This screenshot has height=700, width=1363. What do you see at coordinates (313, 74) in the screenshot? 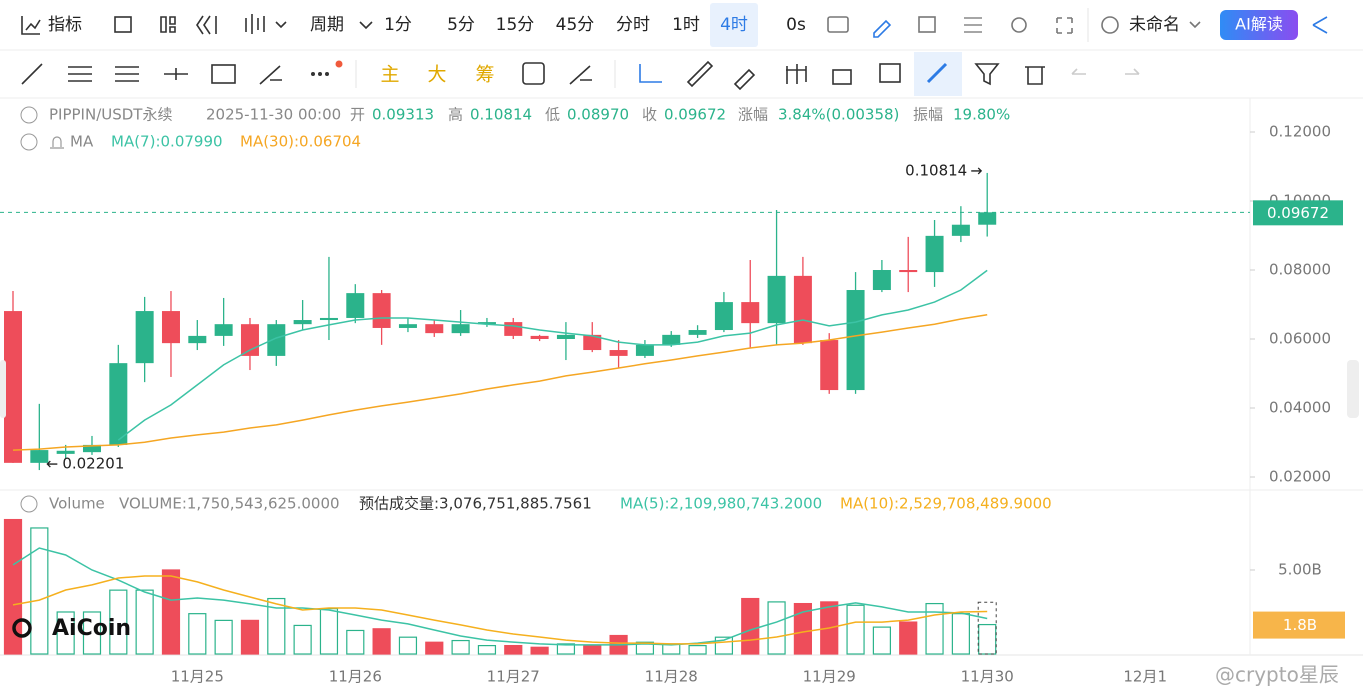
I see `more-dot` at bounding box center [313, 74].